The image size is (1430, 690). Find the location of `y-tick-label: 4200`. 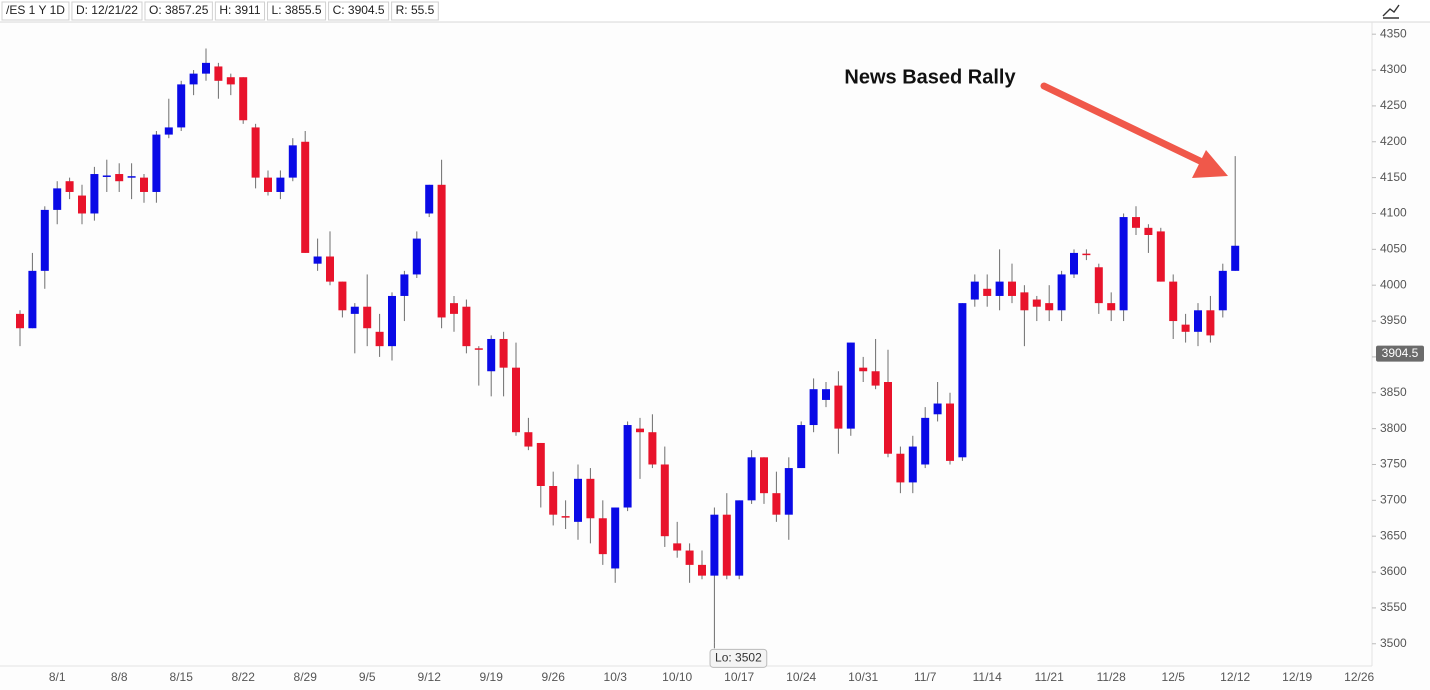

y-tick-label: 4200 is located at coordinates (1393, 141).